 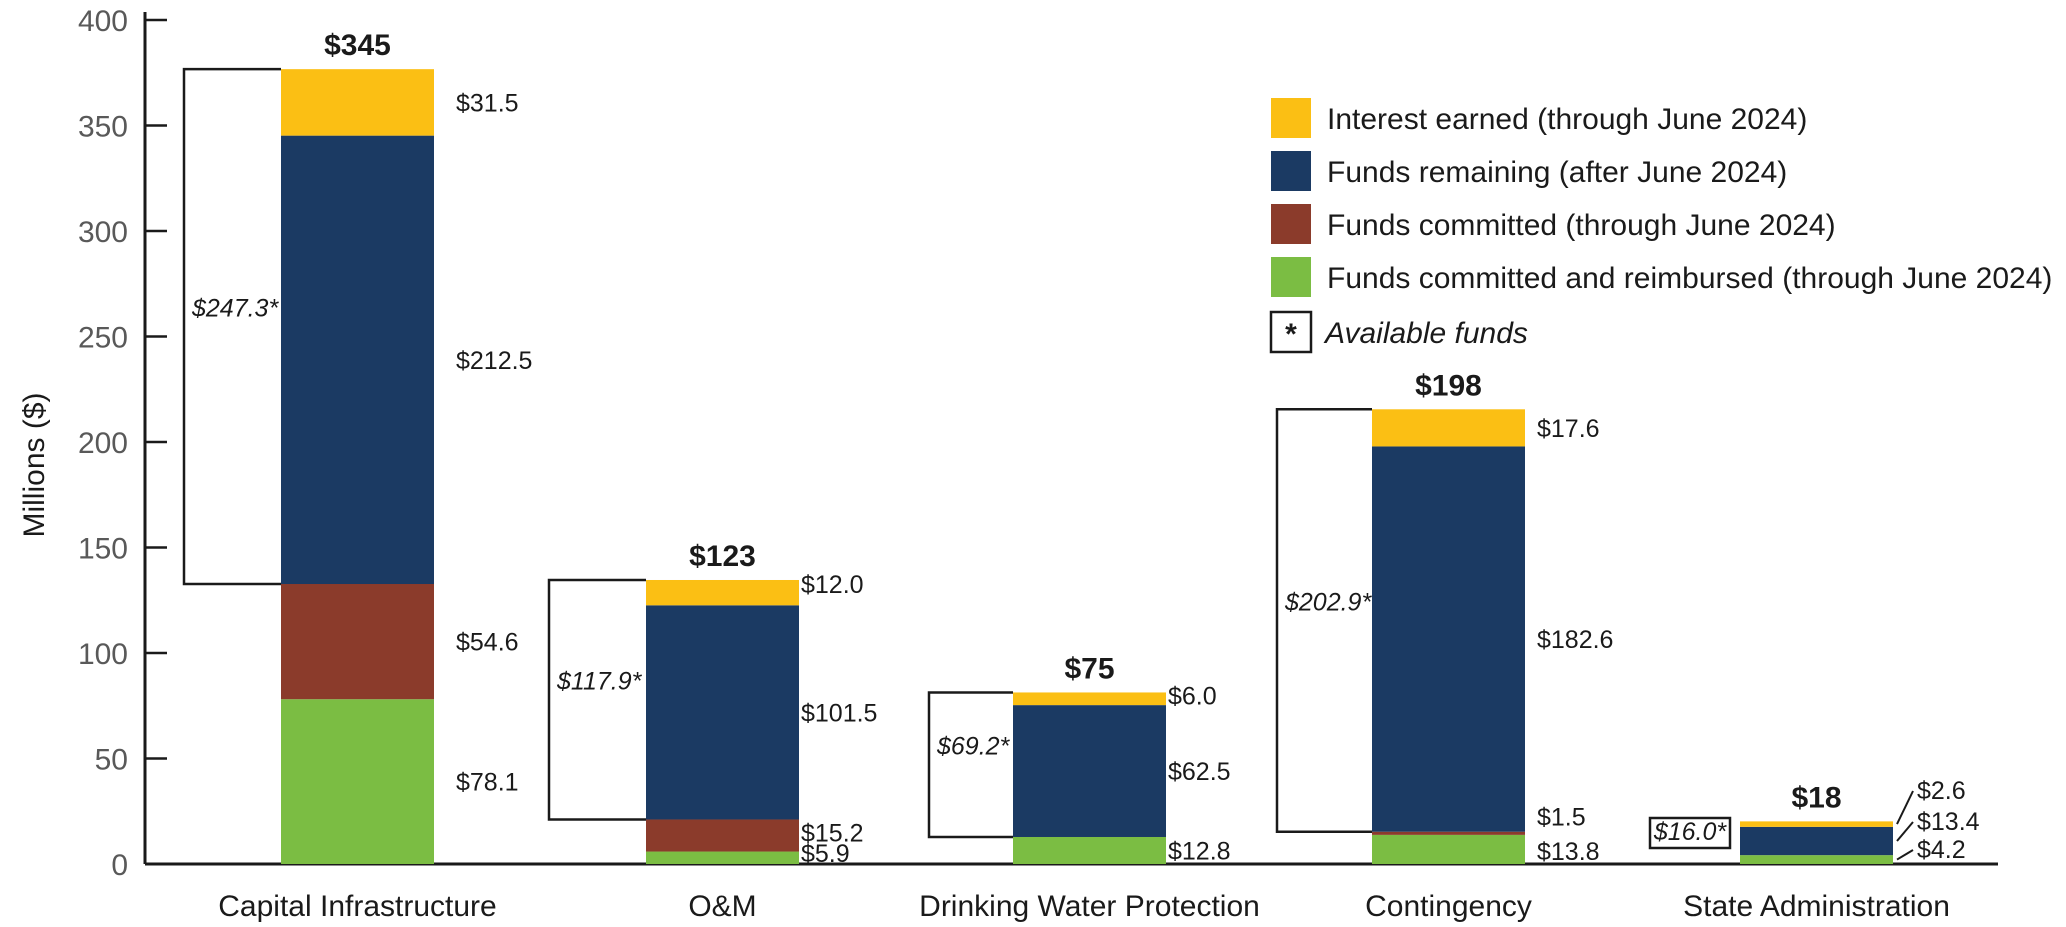 What do you see at coordinates (1816, 797) in the screenshot?
I see `bar-total-label: $18` at bounding box center [1816, 797].